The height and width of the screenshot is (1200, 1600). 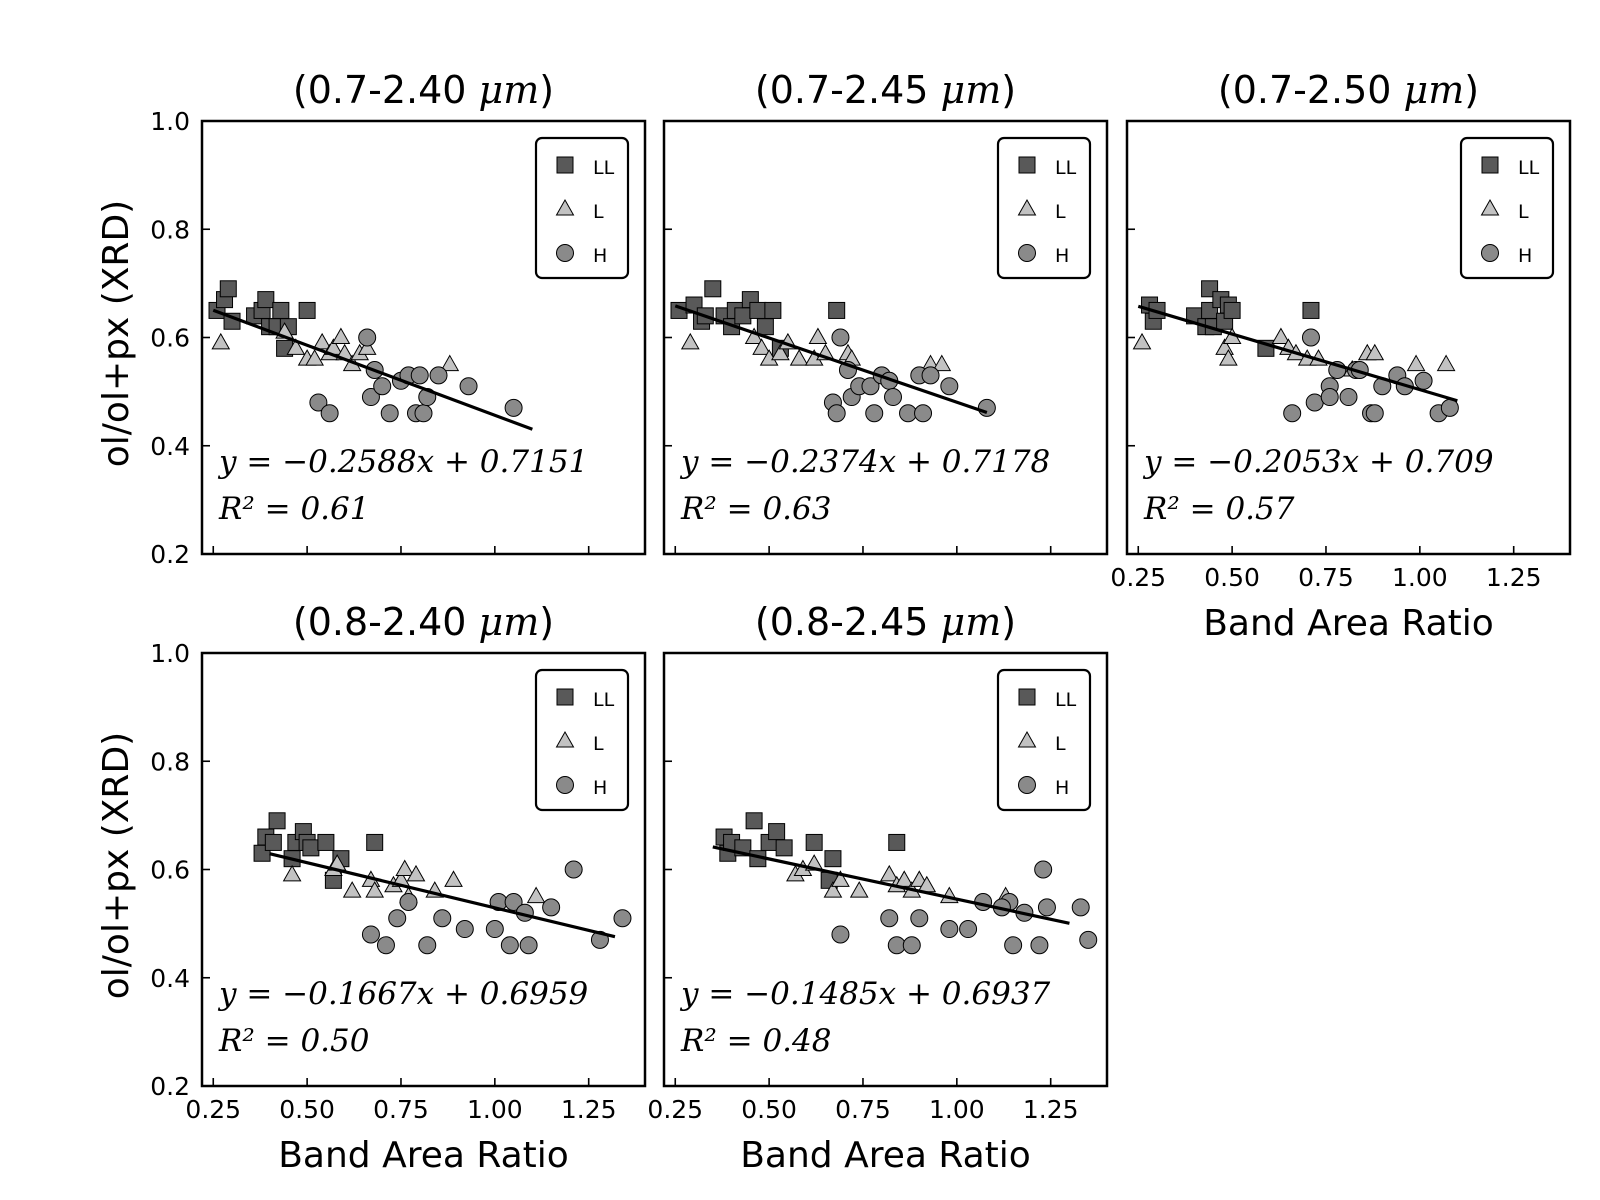 What do you see at coordinates (865, 994) in the screenshot?
I see `regression-equation: y = −0.1485x + 0.6937` at bounding box center [865, 994].